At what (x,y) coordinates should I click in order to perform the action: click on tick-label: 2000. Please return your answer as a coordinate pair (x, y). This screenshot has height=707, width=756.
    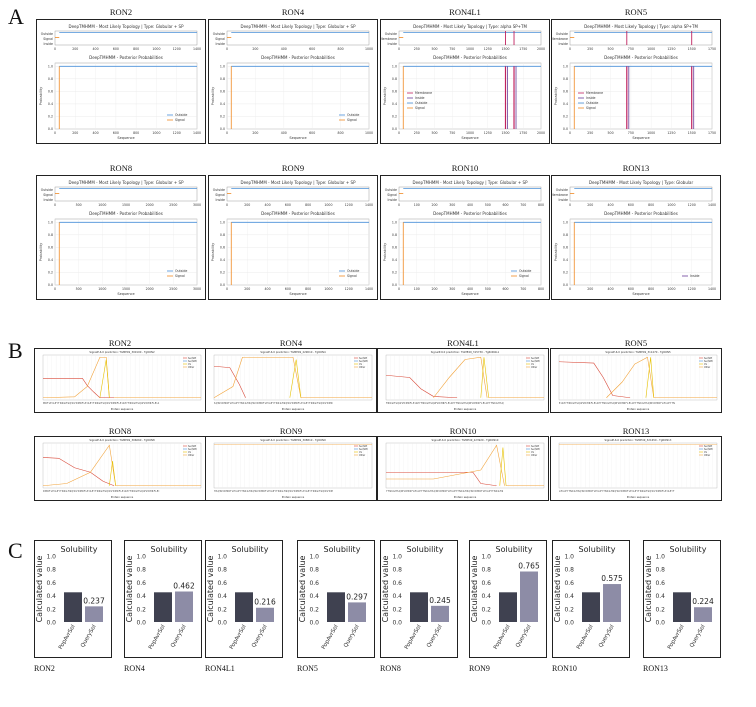
    Looking at the image, I should click on (150, 205).